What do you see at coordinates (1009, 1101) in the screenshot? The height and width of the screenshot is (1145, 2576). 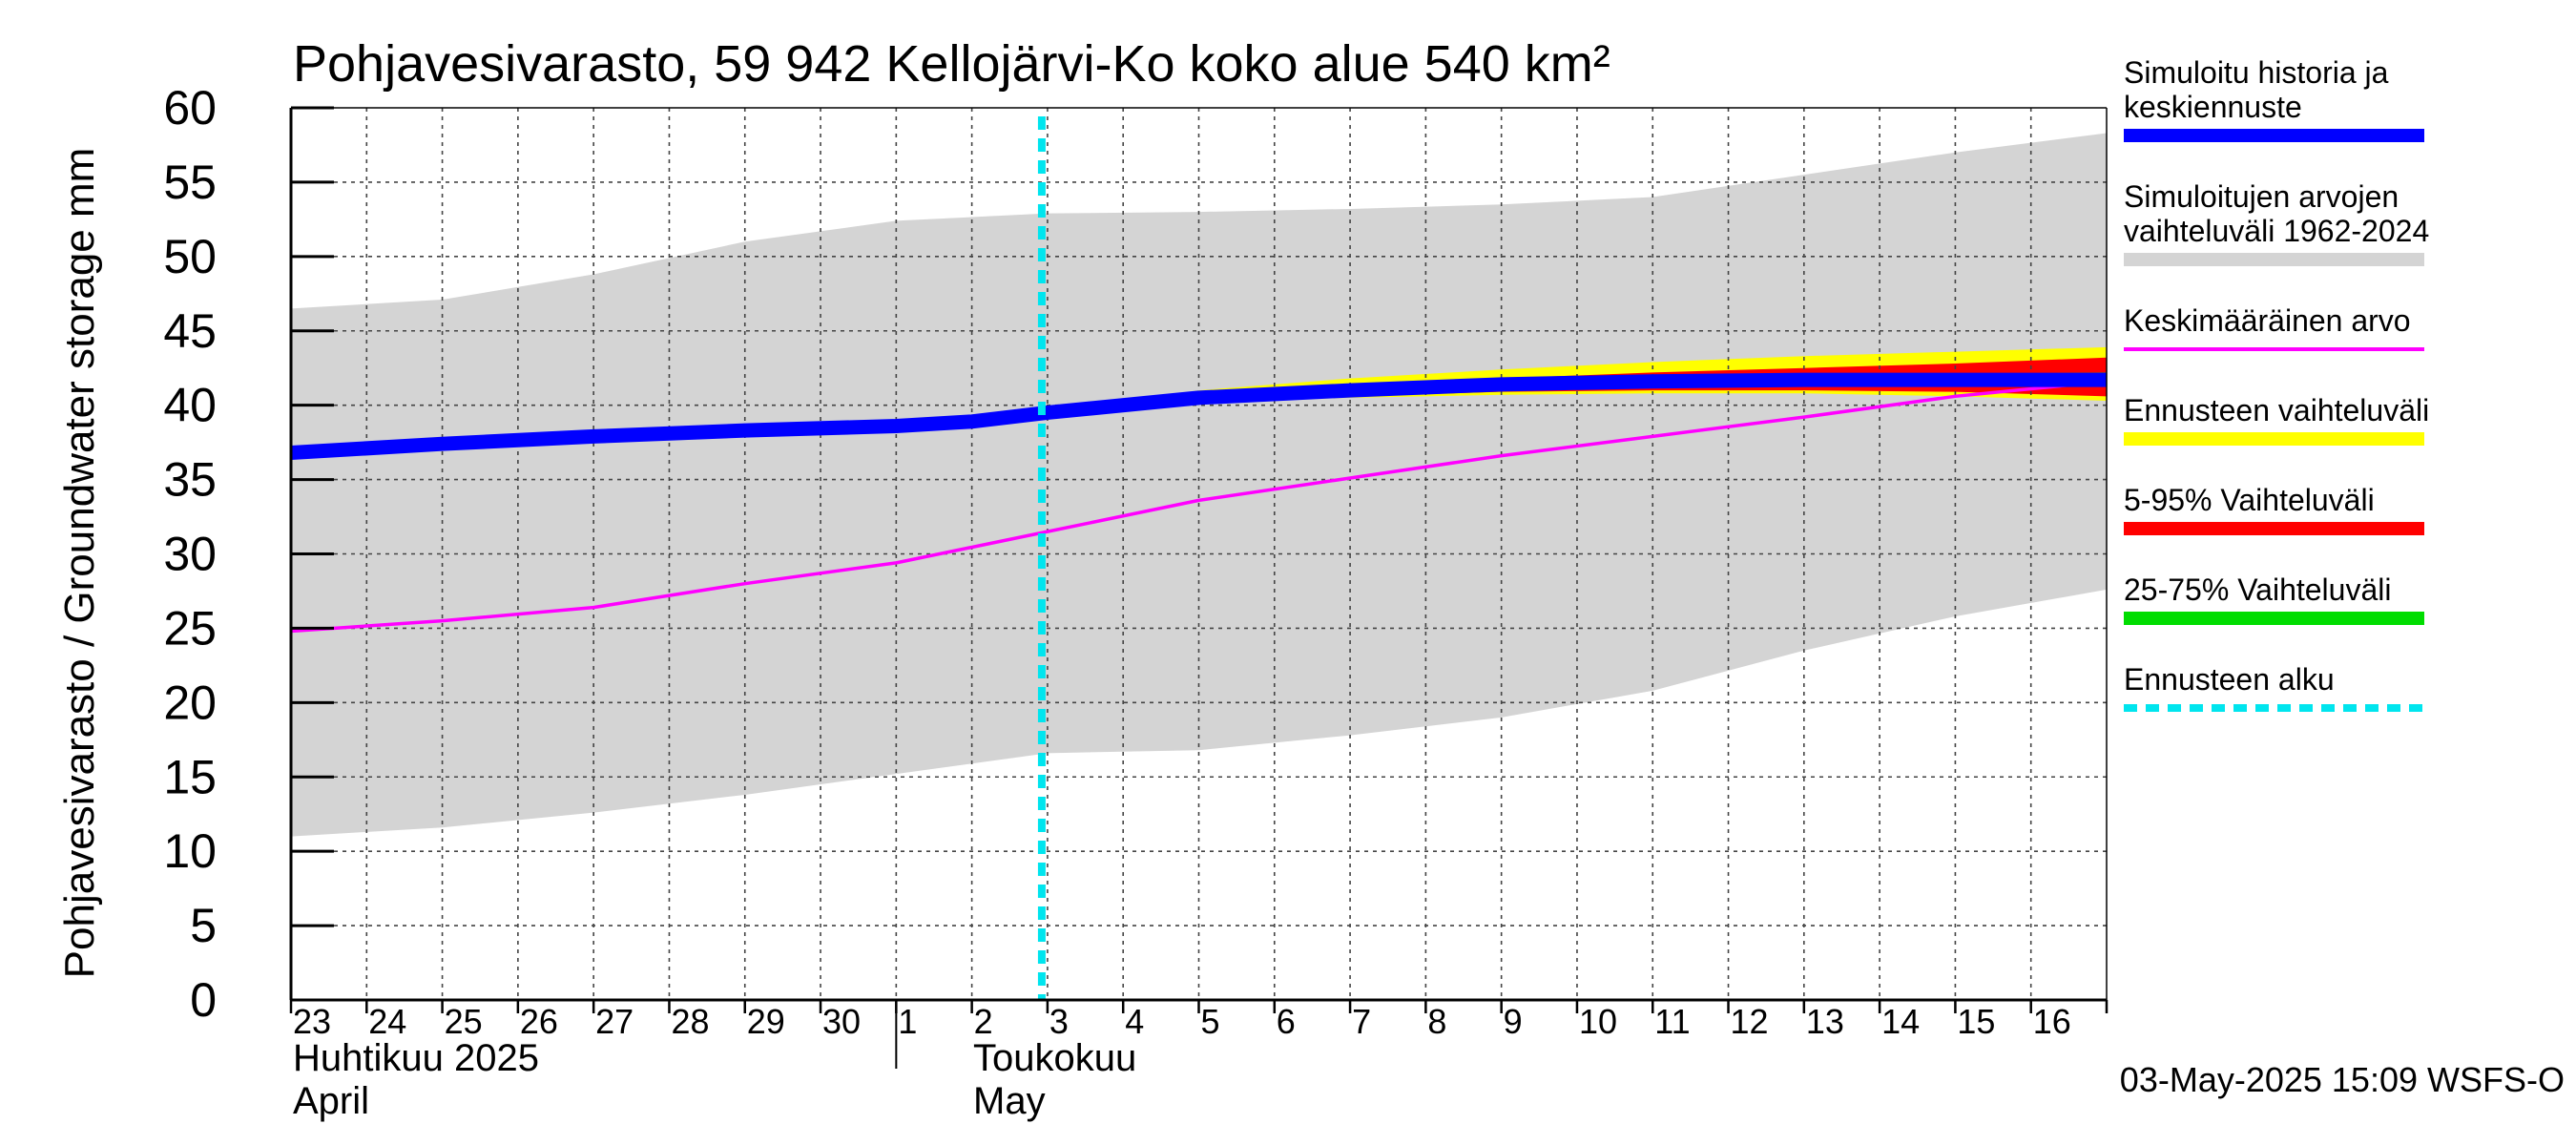 I see `month-label-may-en: May` at bounding box center [1009, 1101].